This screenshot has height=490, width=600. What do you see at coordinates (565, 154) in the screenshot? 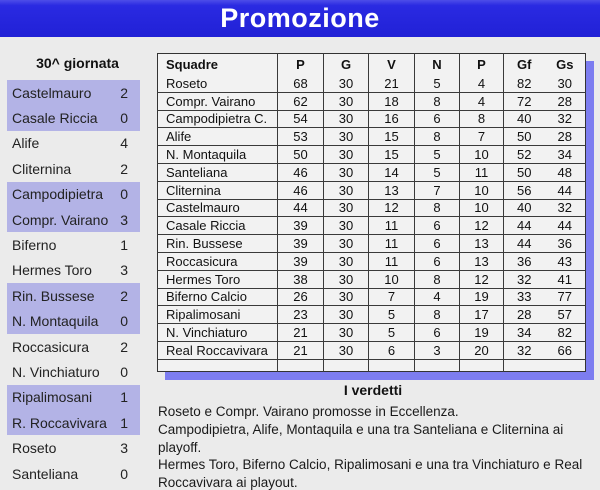
I see `stat-cell: 34` at bounding box center [565, 154].